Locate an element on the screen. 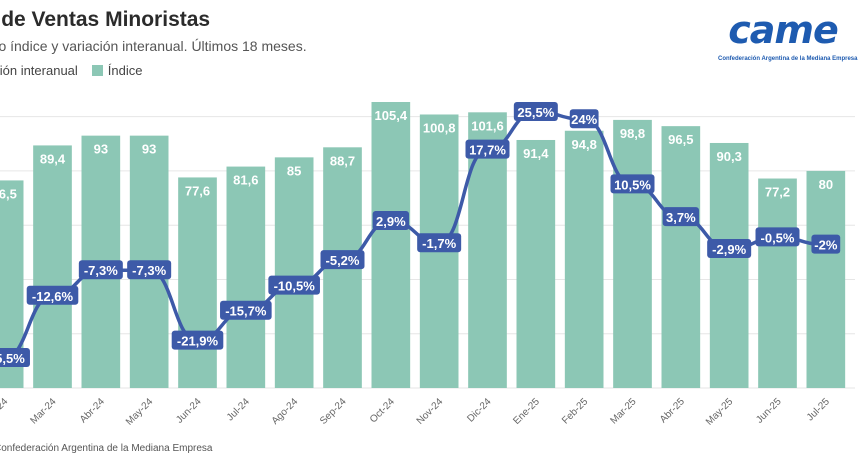 This screenshot has height=460, width=860. x-tick-label: Oct-24 is located at coordinates (382, 410).